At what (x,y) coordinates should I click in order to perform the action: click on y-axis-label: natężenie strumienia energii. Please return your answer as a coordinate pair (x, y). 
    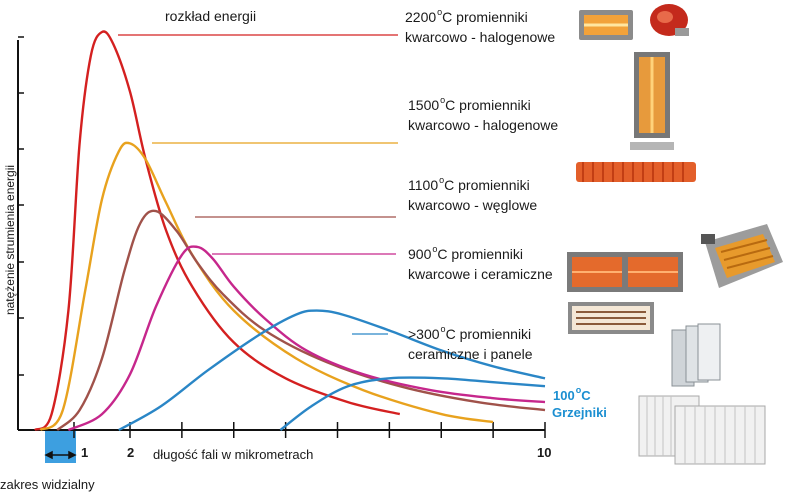
    Looking at the image, I should click on (10, 240).